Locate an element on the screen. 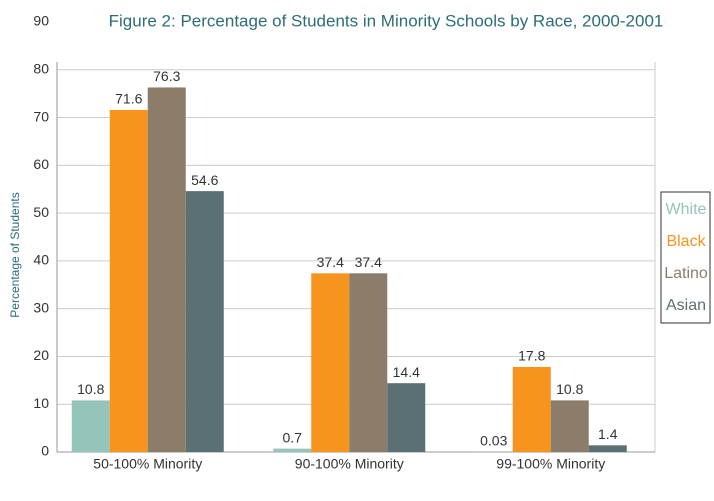 The image size is (714, 501). y-tick-label: 30 is located at coordinates (41, 307).